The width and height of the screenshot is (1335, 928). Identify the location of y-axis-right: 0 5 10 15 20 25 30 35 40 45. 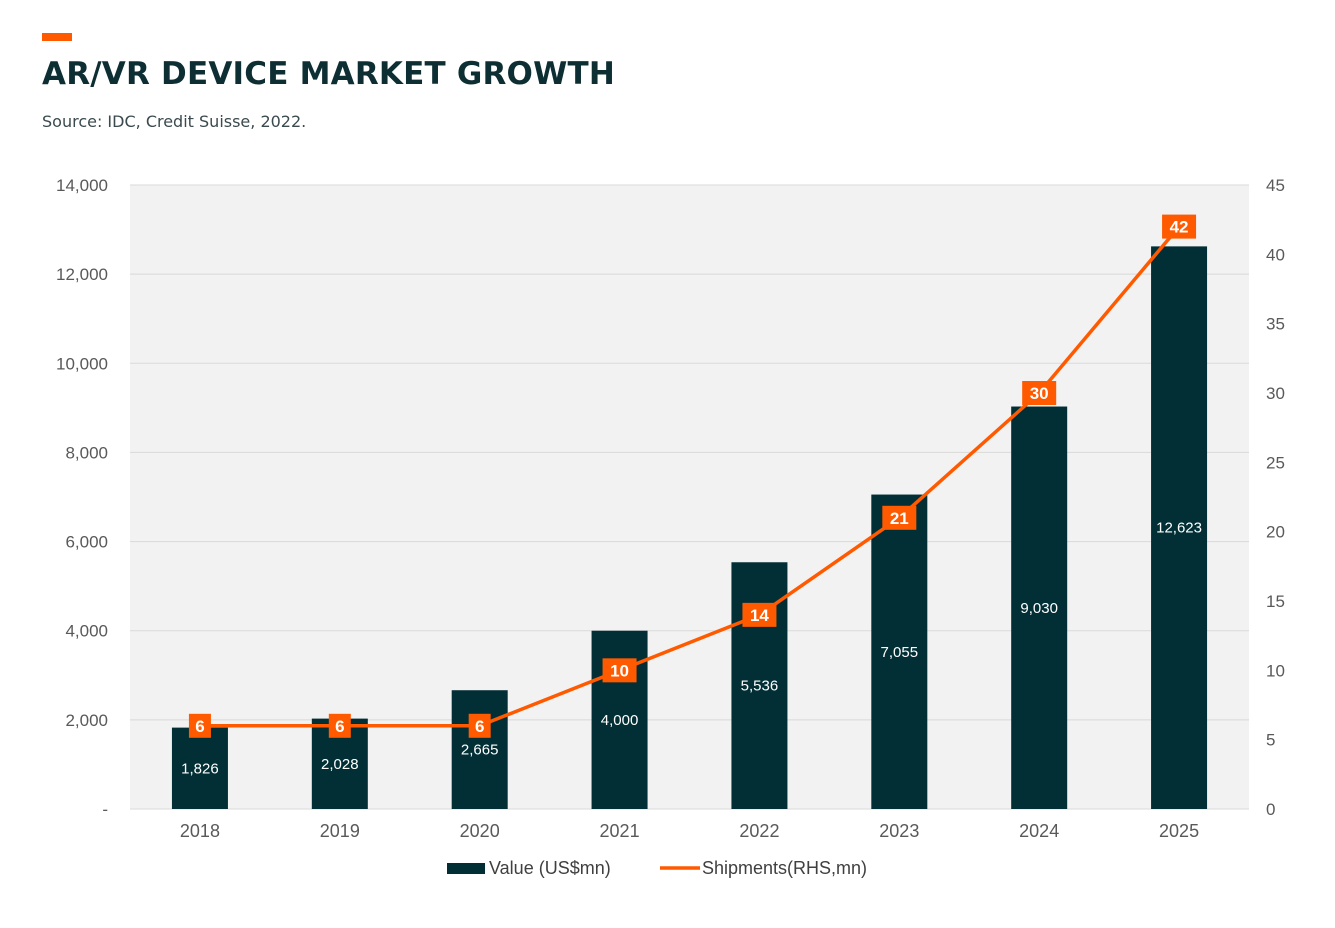
(1275, 497).